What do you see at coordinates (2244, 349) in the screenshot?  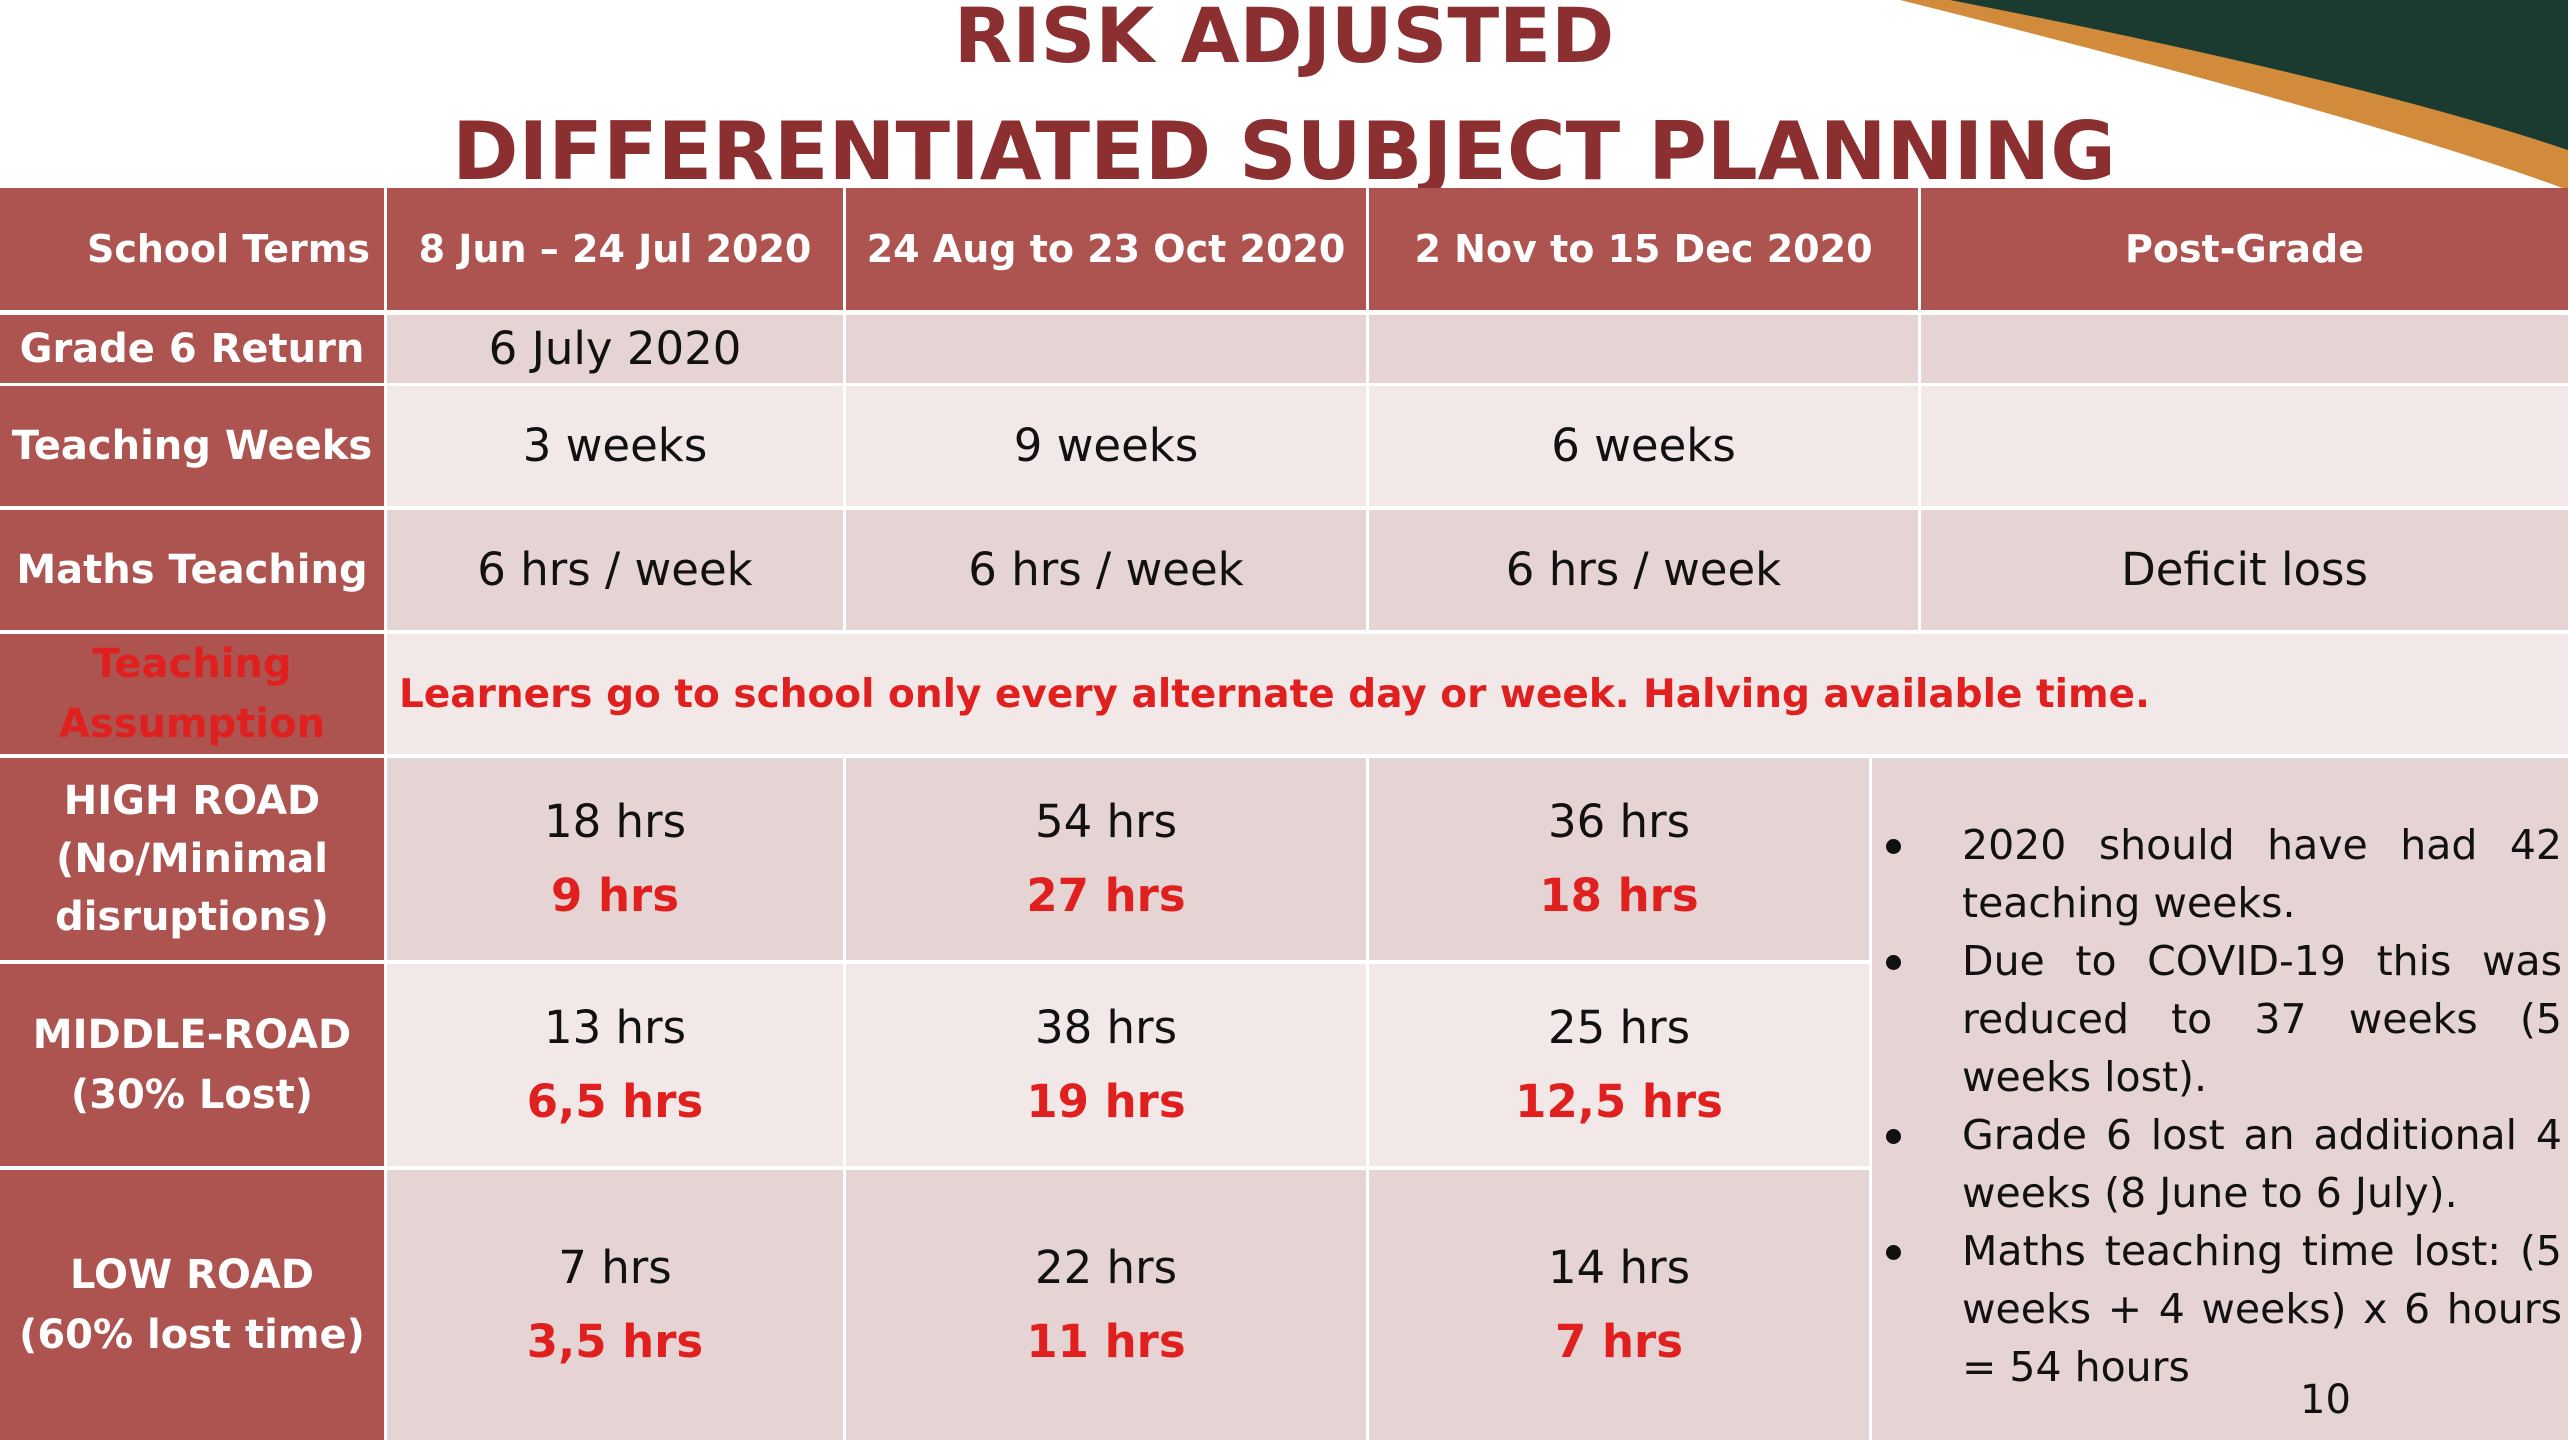 I see `grade6-return-post` at bounding box center [2244, 349].